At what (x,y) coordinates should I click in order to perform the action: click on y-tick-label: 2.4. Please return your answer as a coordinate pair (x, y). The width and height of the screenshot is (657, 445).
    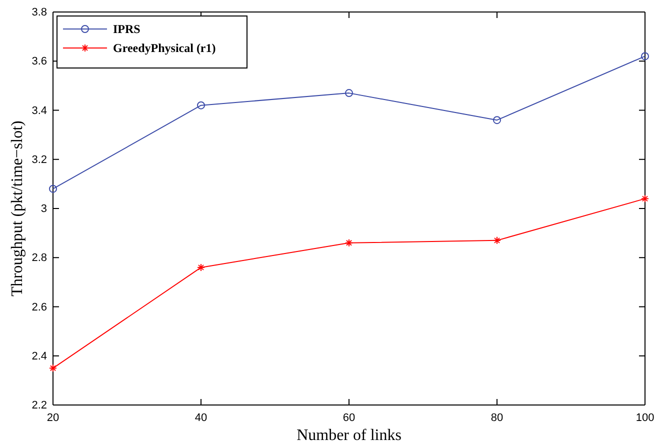
    Looking at the image, I should click on (39, 356).